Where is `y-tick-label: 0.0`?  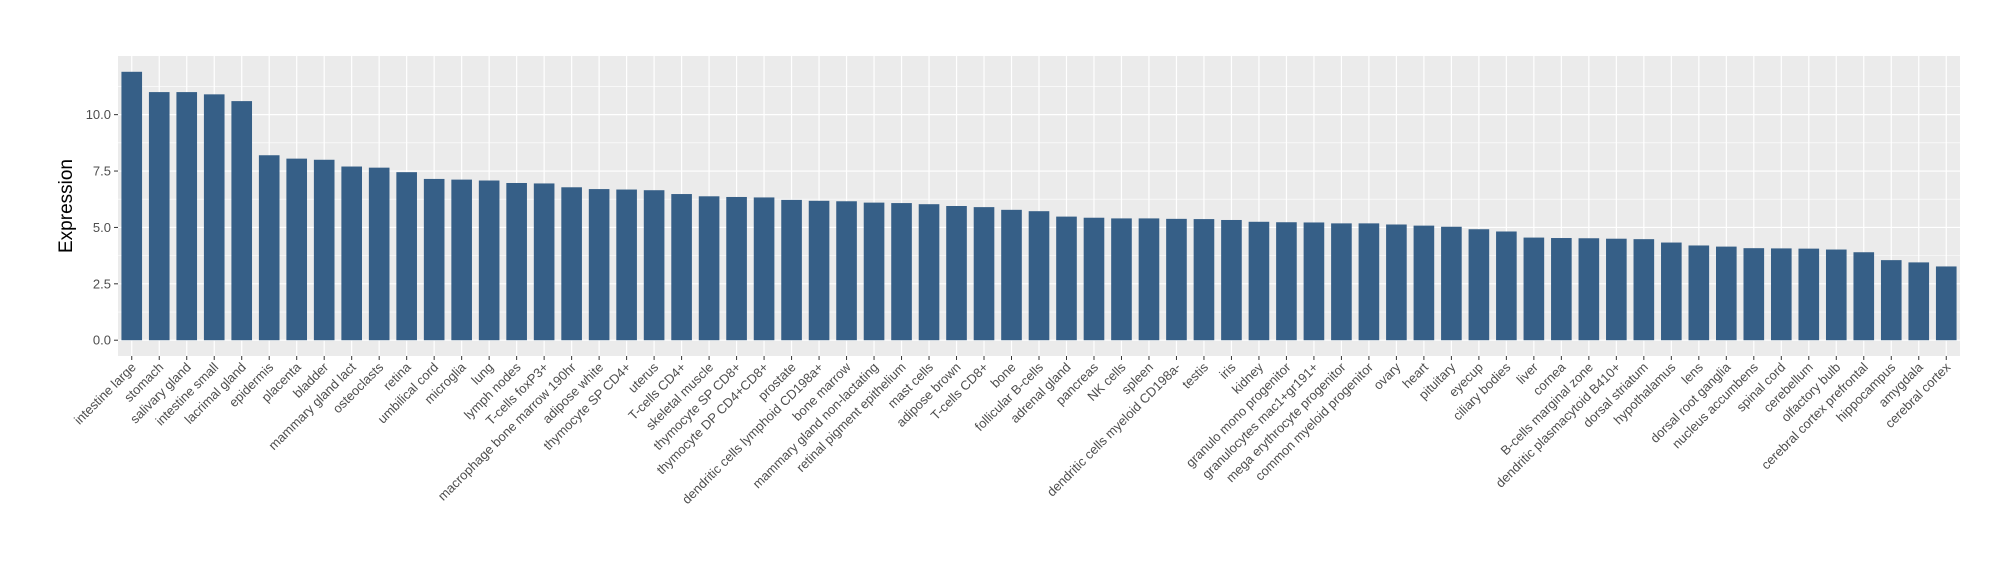 y-tick-label: 0.0 is located at coordinates (102, 340).